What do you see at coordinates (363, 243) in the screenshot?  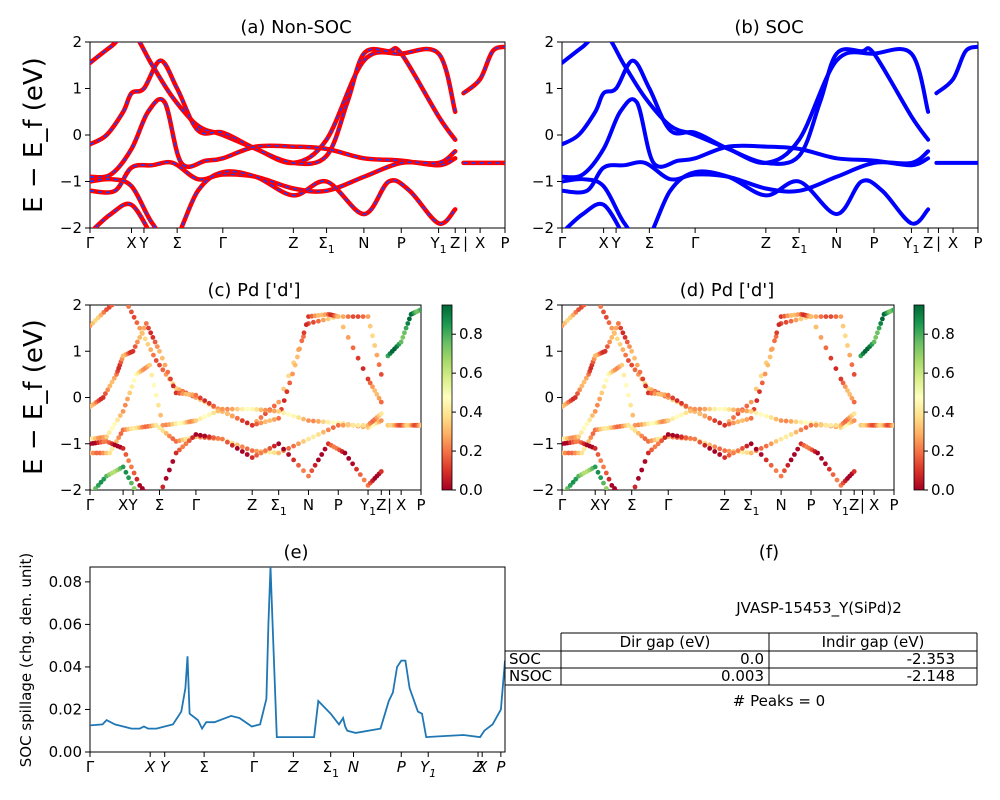 I see `x-tick-label: N` at bounding box center [363, 243].